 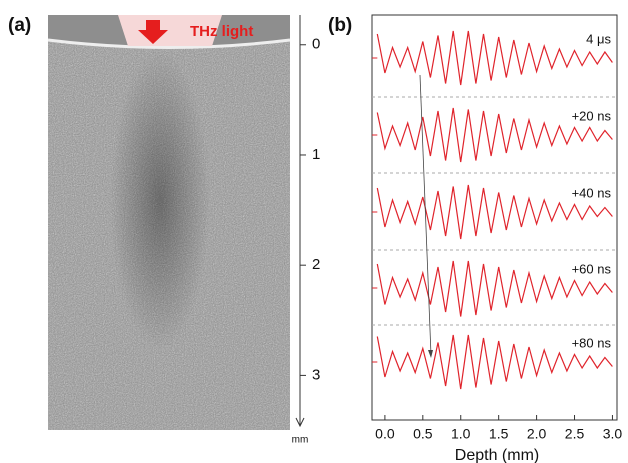 What do you see at coordinates (300, 440) in the screenshot?
I see `scale-unit: mm` at bounding box center [300, 440].